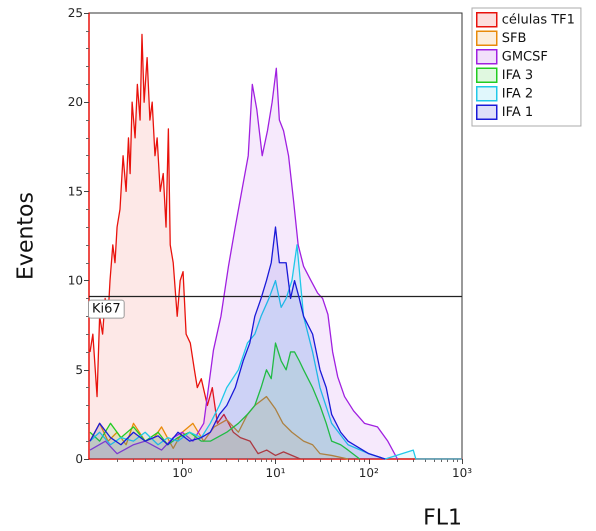 The width and height of the screenshot is (596, 531). Describe the element at coordinates (442, 518) in the screenshot. I see `x-axis-title: FL1` at that location.